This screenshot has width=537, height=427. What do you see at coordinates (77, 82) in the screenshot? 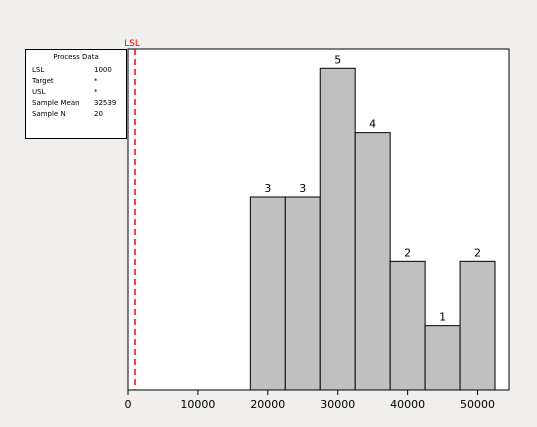
I see `process-data-row-target: Target *` at bounding box center [77, 82].